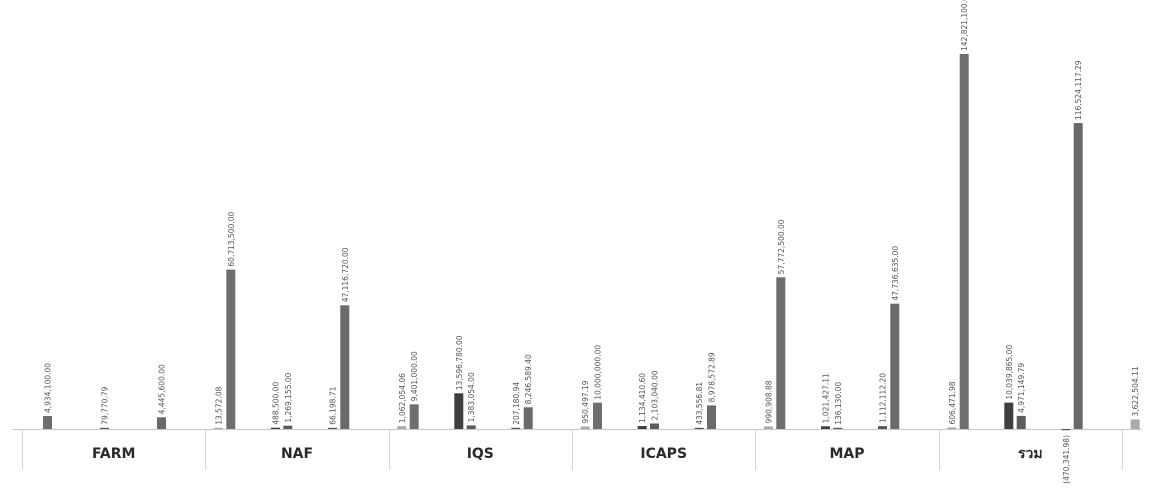 This screenshot has height=499, width=1155. I want to click on category-label: MAP, so click(846, 454).